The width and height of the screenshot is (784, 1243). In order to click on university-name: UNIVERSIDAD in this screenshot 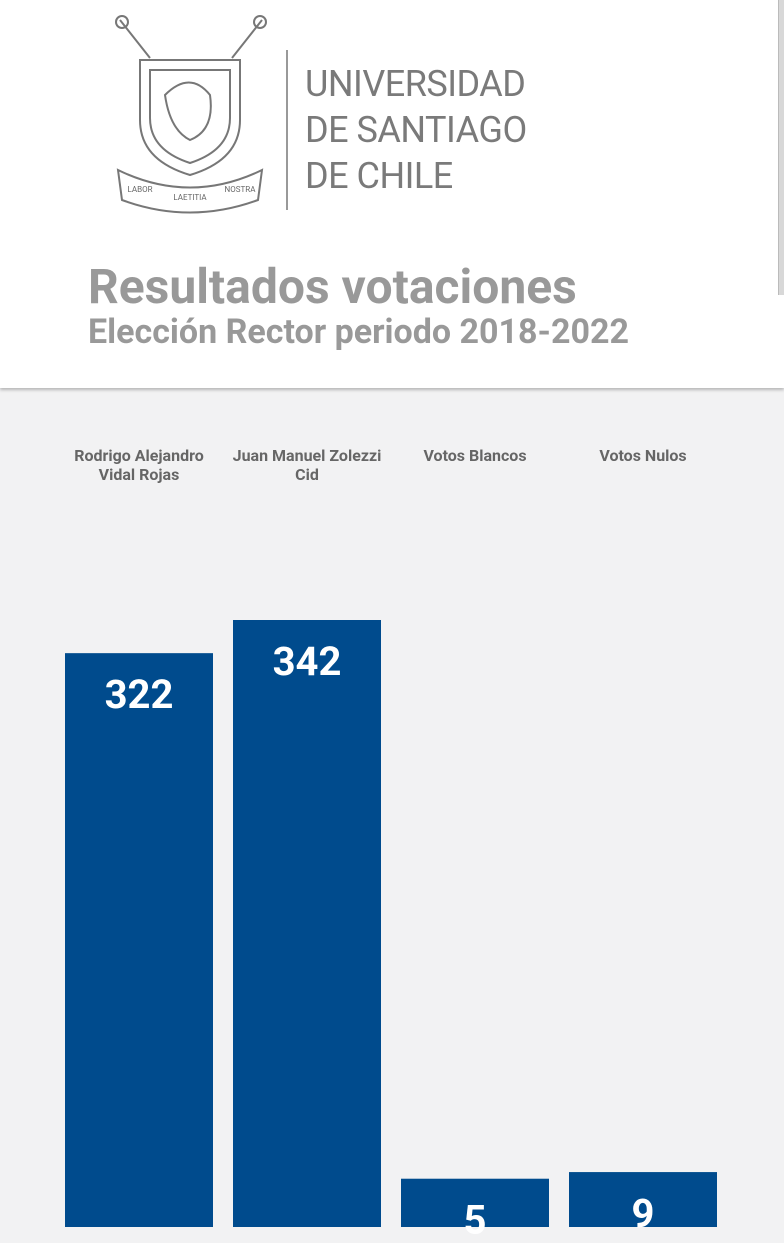, I will do `click(415, 84)`.